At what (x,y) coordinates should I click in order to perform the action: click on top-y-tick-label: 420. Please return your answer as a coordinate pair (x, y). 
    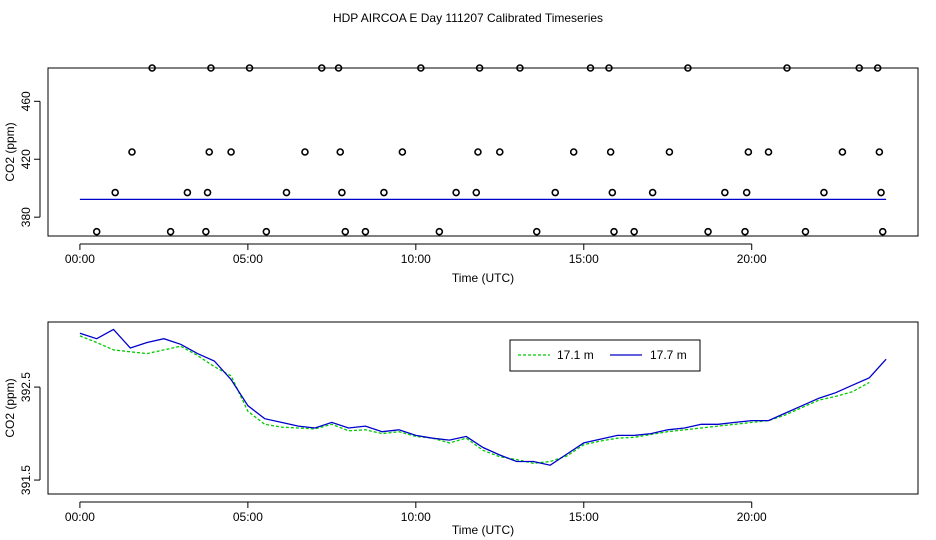
    Looking at the image, I should click on (26, 159).